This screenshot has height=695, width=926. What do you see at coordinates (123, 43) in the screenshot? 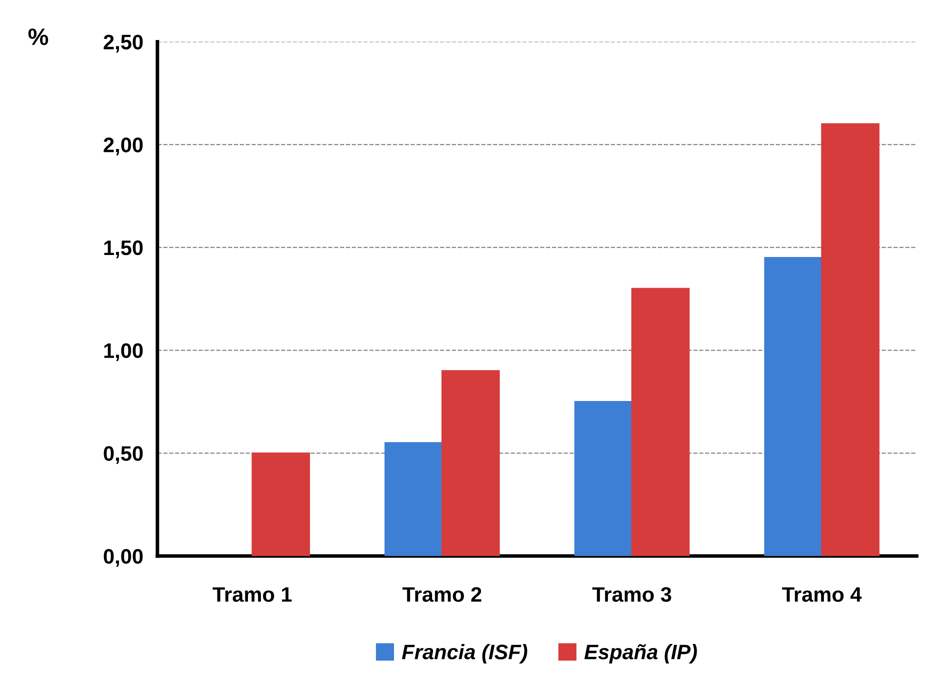
I see `y-tick-label: 2,50` at bounding box center [123, 43].